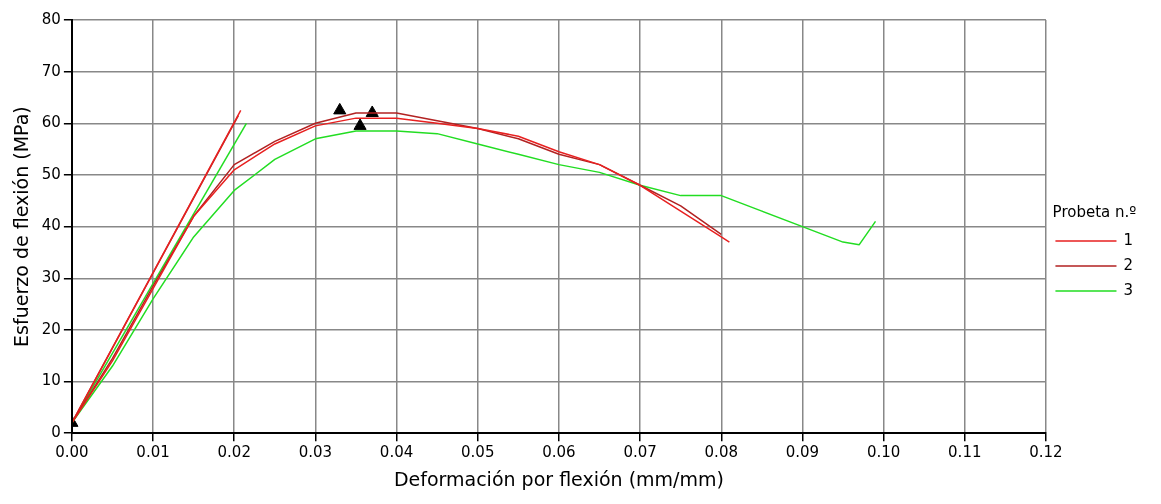 The height and width of the screenshot is (504, 1161). Describe the element at coordinates (1128, 289) in the screenshot. I see `legend-label: 3` at that location.